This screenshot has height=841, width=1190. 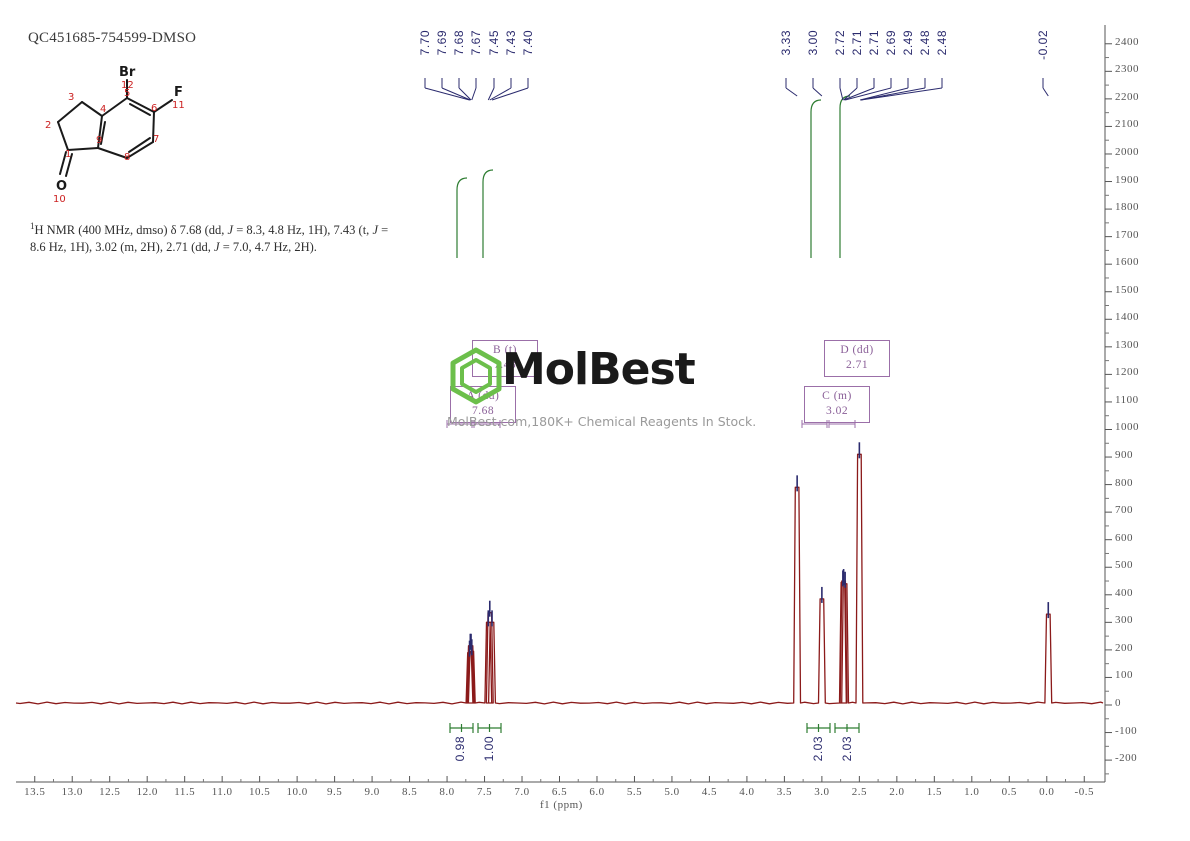 What do you see at coordinates (1127, 96) in the screenshot?
I see `y-axis-tick-label: 2200` at bounding box center [1127, 96].